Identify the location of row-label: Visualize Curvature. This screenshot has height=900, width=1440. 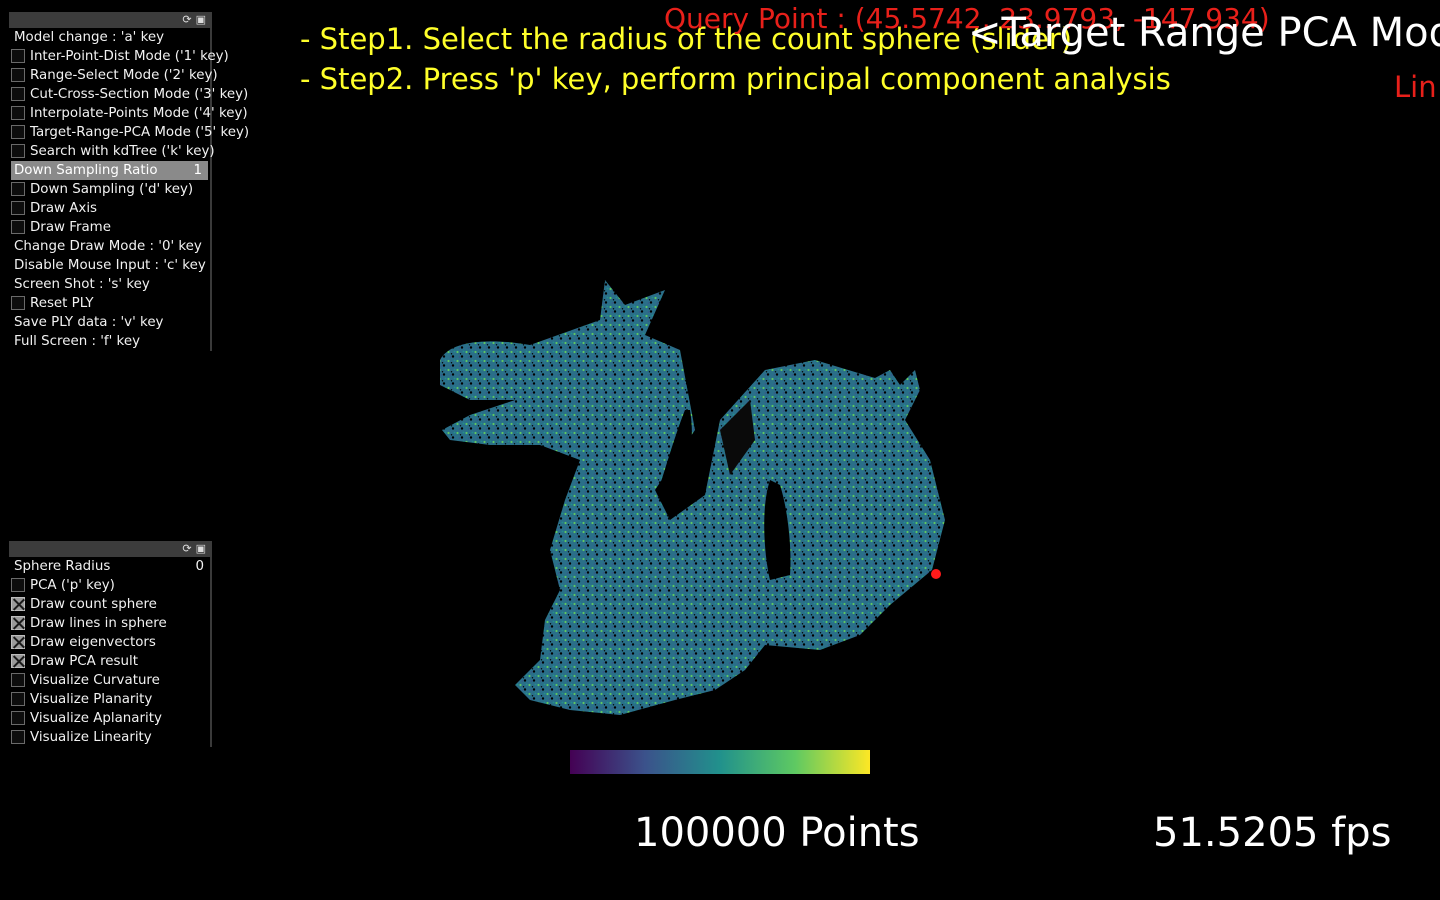
(95, 680).